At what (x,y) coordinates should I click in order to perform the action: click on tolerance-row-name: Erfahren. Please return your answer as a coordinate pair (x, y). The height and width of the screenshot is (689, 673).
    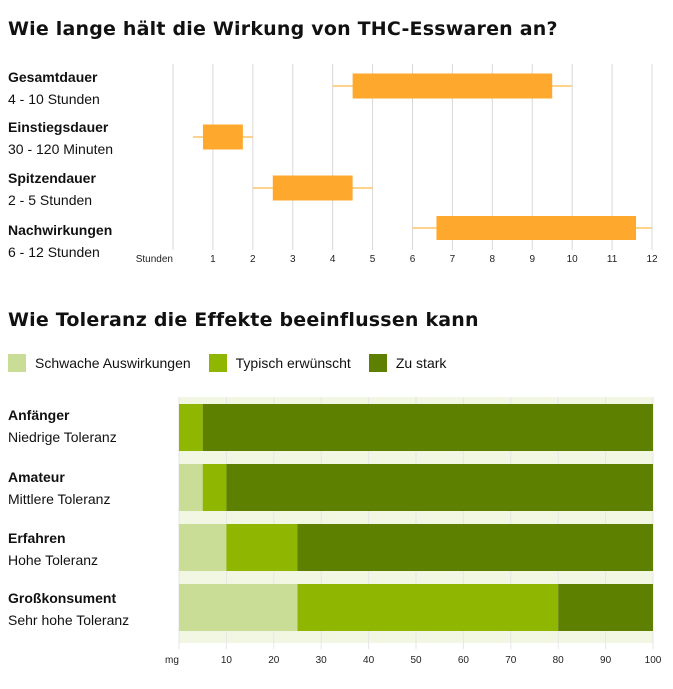
    Looking at the image, I should click on (37, 538).